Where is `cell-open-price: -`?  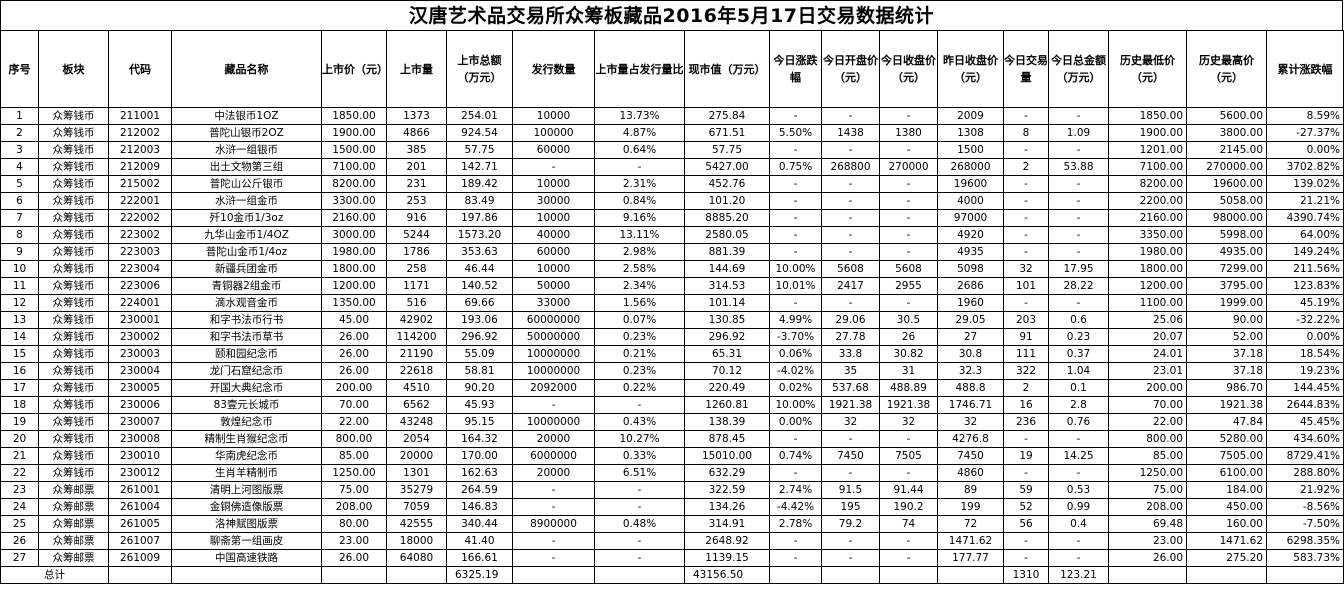
cell-open-price: - is located at coordinates (850, 184).